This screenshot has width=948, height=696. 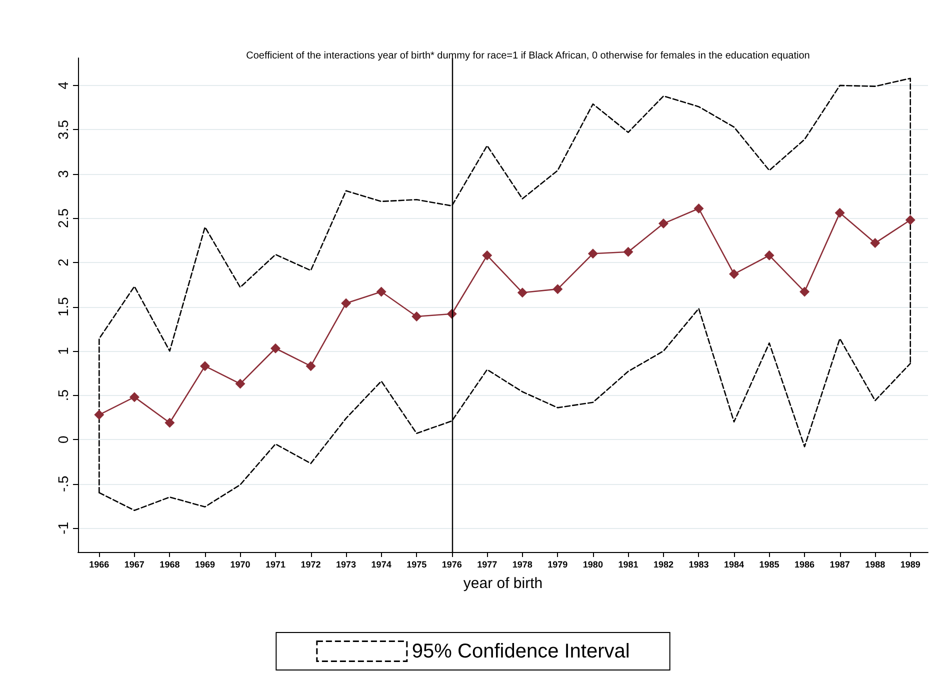 I want to click on x-tick-label: 1984, so click(x=734, y=565).